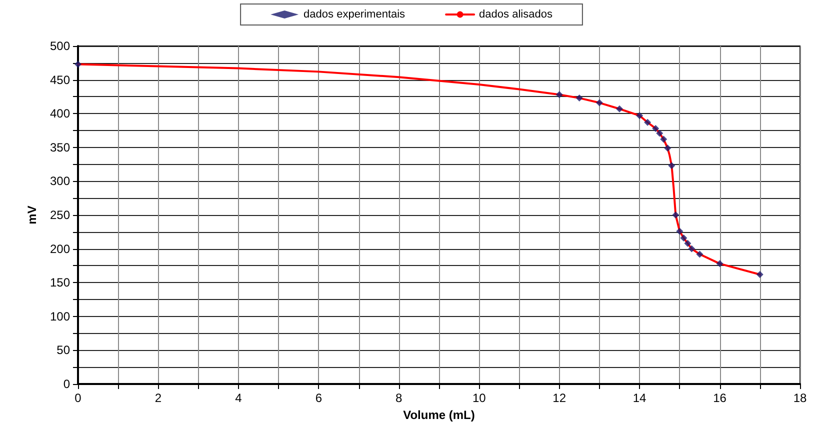 This screenshot has height=437, width=823. Describe the element at coordinates (516, 14) in the screenshot. I see `legend-label: dados alisados` at that location.